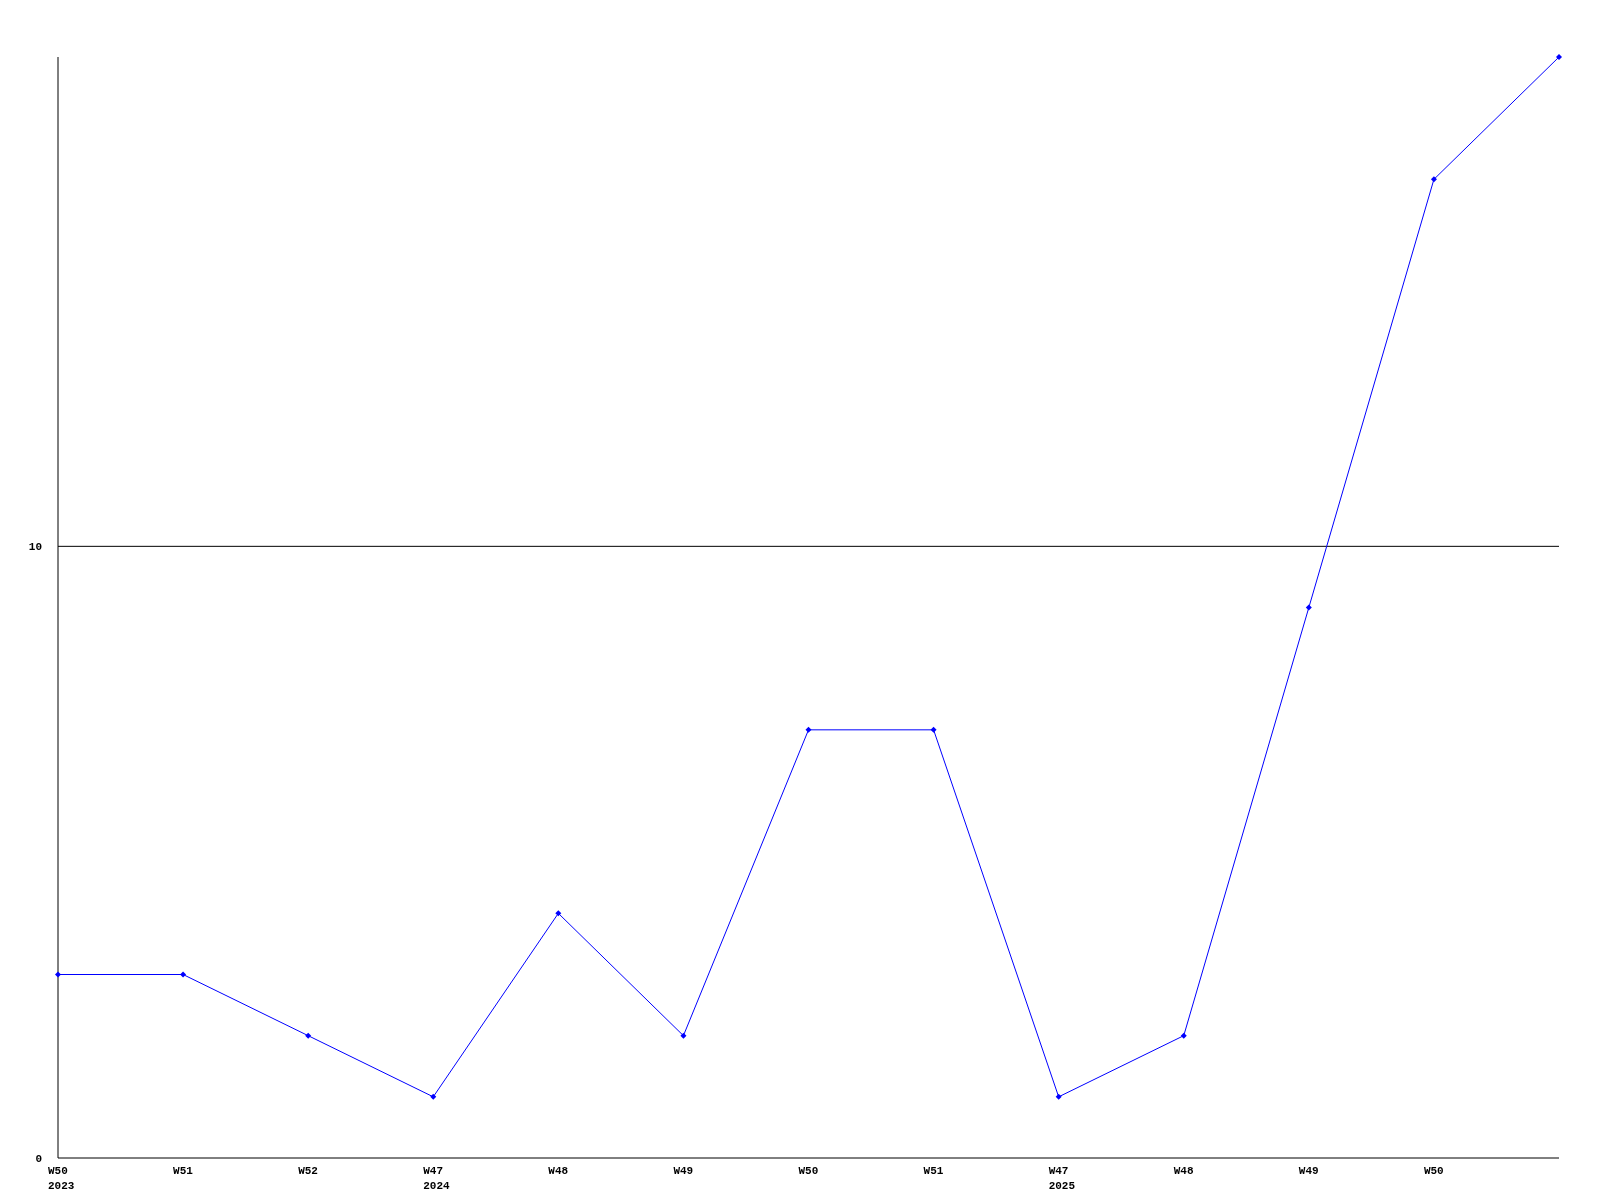  I want to click on x-tick-label: W47 2024, so click(437, 1178).